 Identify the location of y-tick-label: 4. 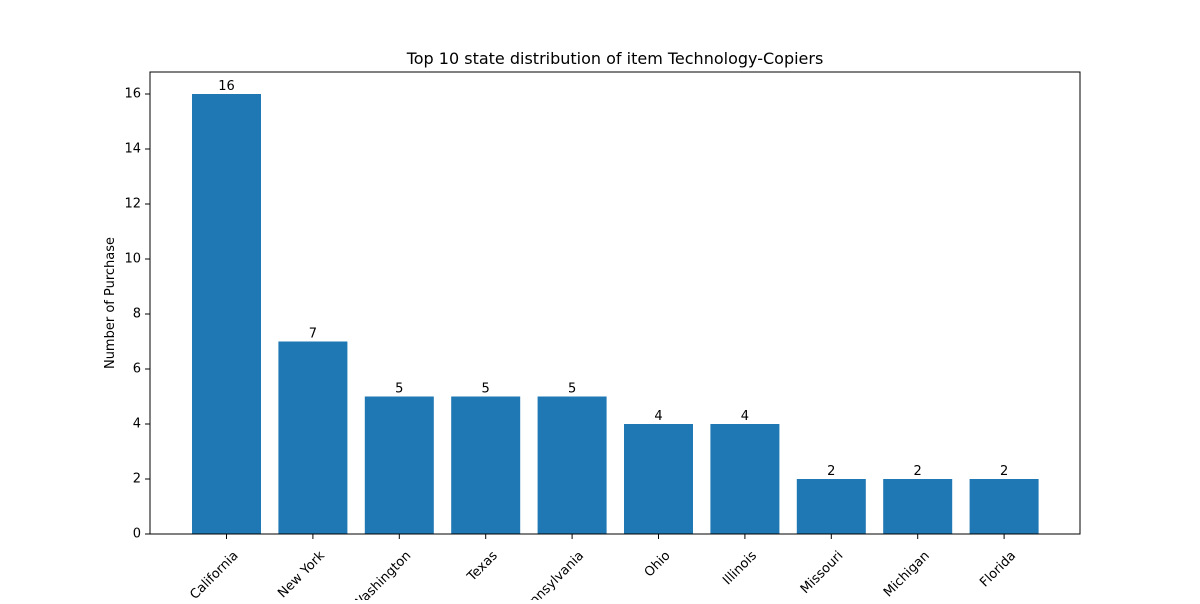
(137, 424).